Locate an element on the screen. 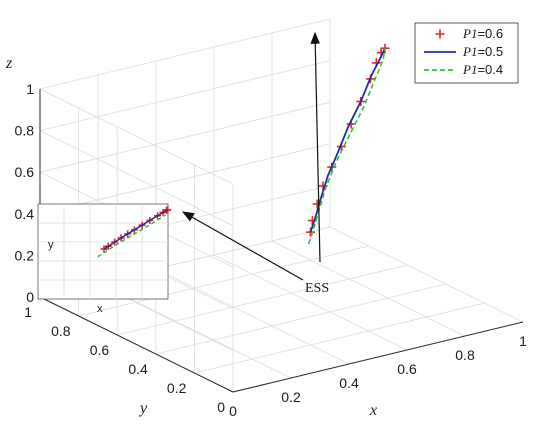 The image size is (550, 424). legend-box is located at coordinates (466, 53).